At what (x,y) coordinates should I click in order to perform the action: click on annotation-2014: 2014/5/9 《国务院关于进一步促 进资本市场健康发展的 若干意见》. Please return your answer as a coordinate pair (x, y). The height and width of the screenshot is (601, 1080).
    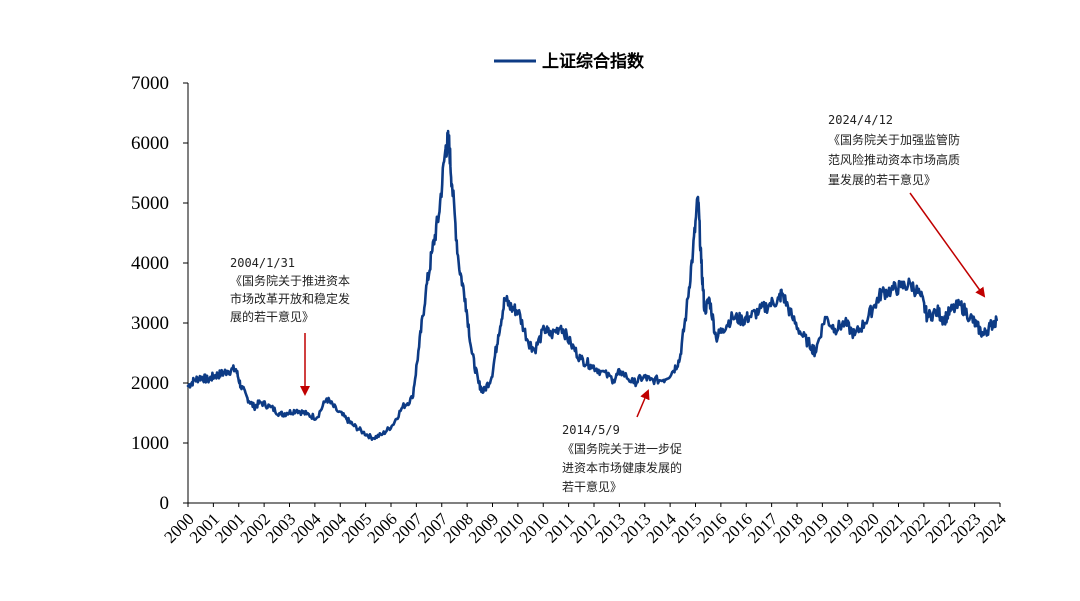
    Looking at the image, I should click on (622, 441).